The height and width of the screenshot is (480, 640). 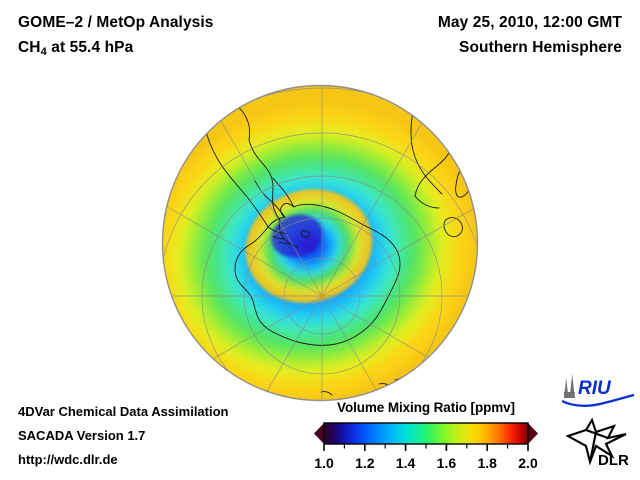 I want to click on dlr-mark-icon, so click(x=596, y=441).